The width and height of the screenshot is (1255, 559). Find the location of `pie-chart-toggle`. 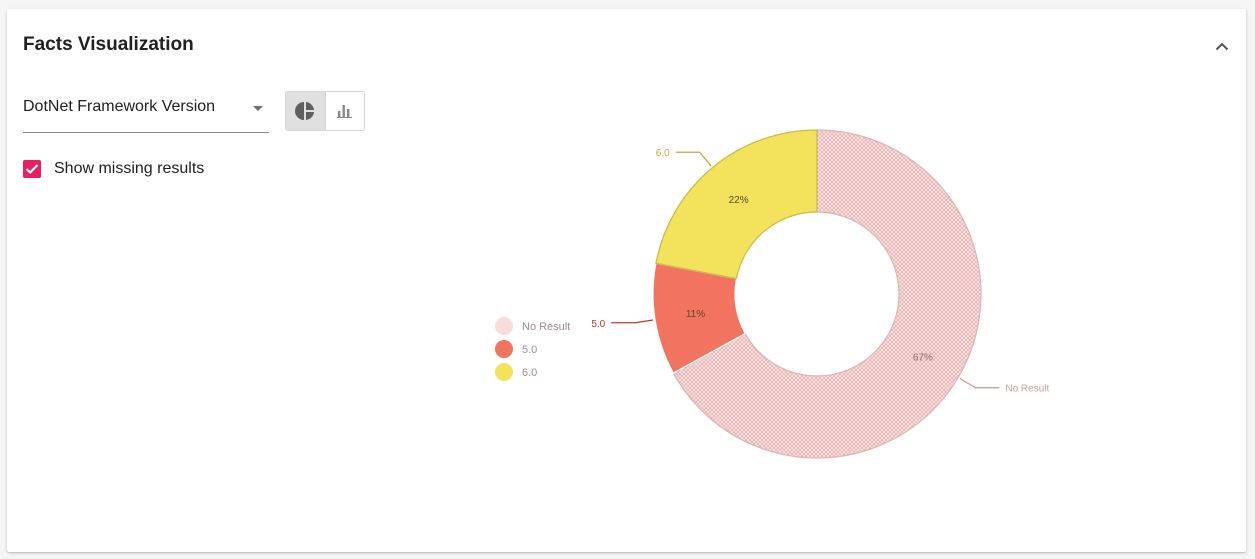

pie-chart-toggle is located at coordinates (306, 111).